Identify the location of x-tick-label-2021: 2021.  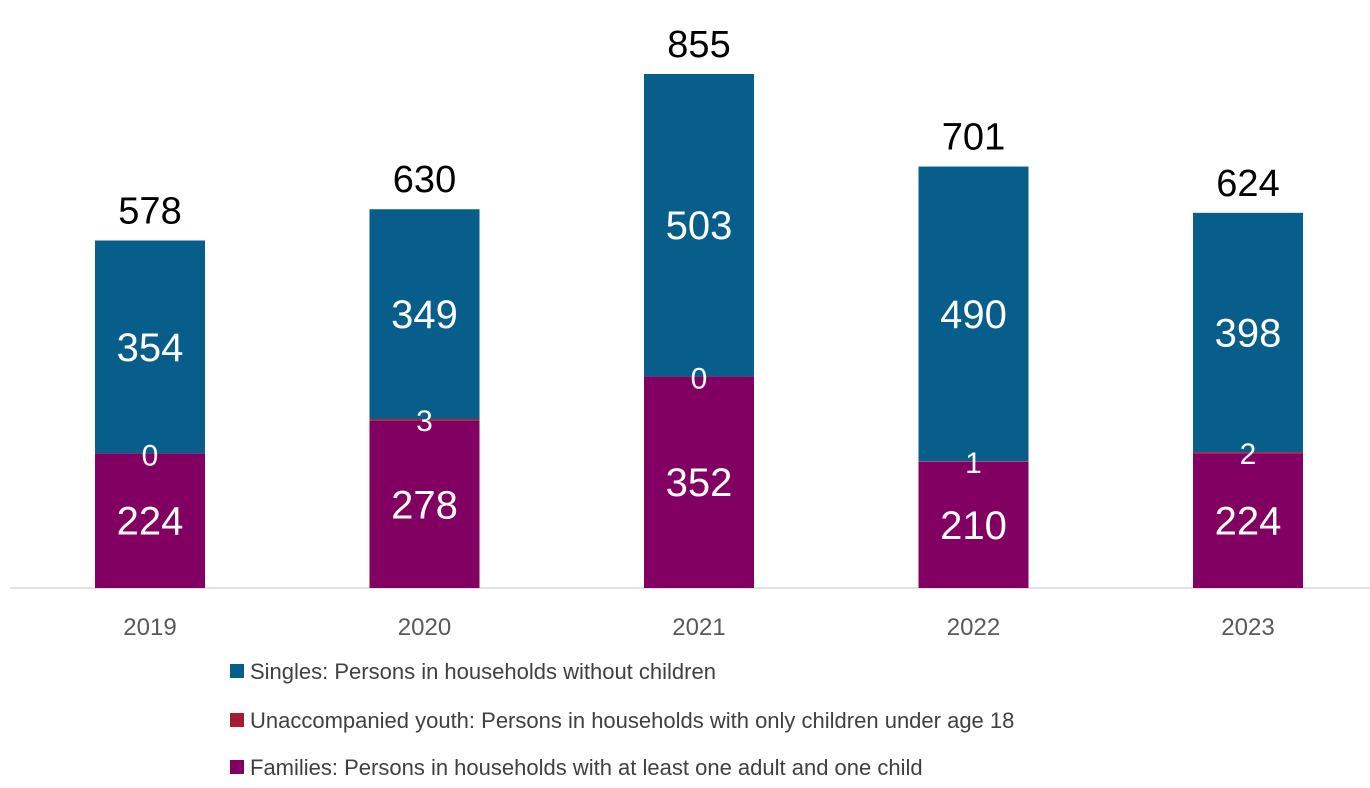
(698, 627).